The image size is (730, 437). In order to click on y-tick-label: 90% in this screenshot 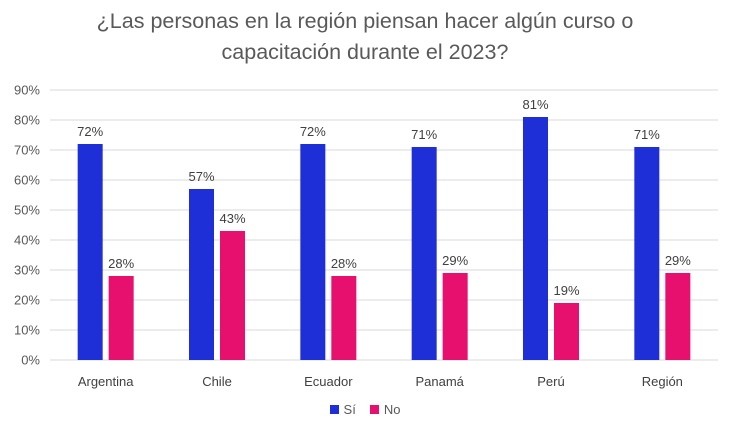, I will do `click(27, 90)`.